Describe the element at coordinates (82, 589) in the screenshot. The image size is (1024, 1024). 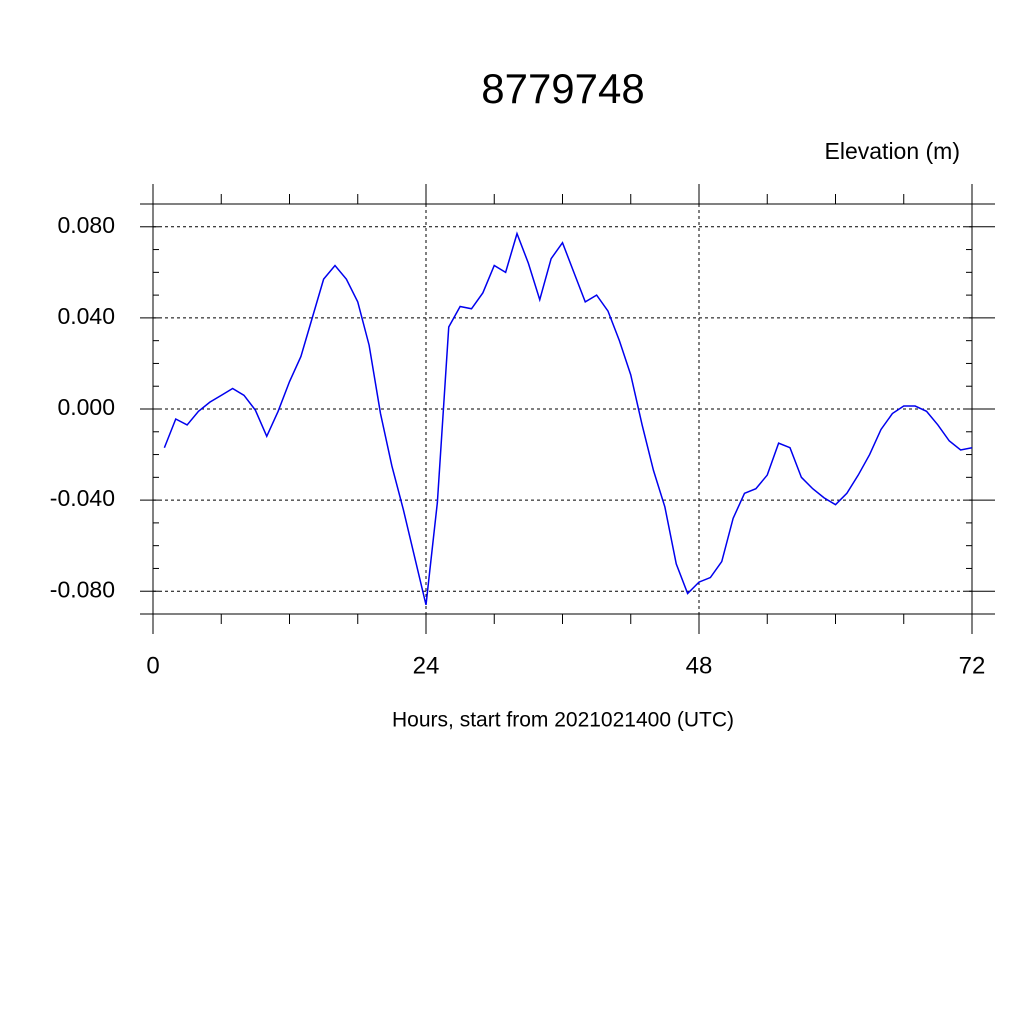
I see `y-tick-label: -0.080` at that location.